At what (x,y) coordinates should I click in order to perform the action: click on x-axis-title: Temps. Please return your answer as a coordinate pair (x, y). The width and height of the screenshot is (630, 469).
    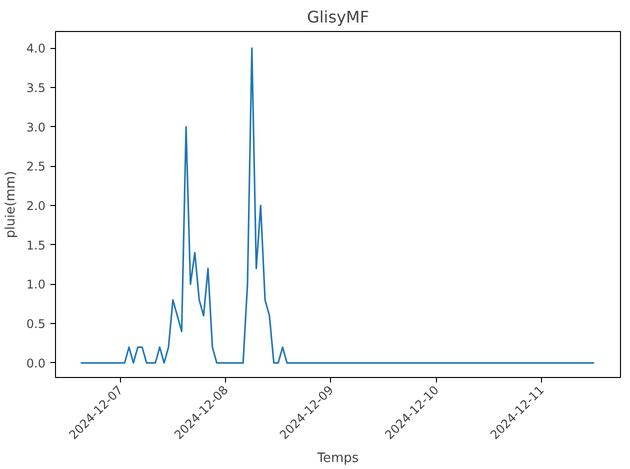
    Looking at the image, I should click on (337, 458).